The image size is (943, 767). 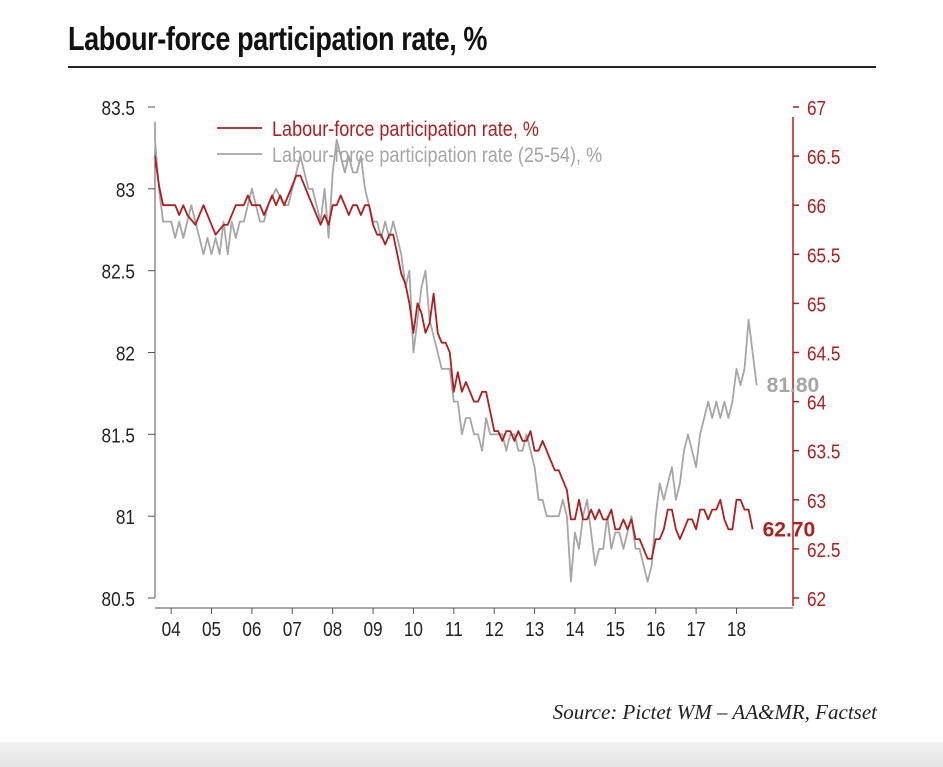 I want to click on right-axis-tick-label: 66, so click(x=816, y=206).